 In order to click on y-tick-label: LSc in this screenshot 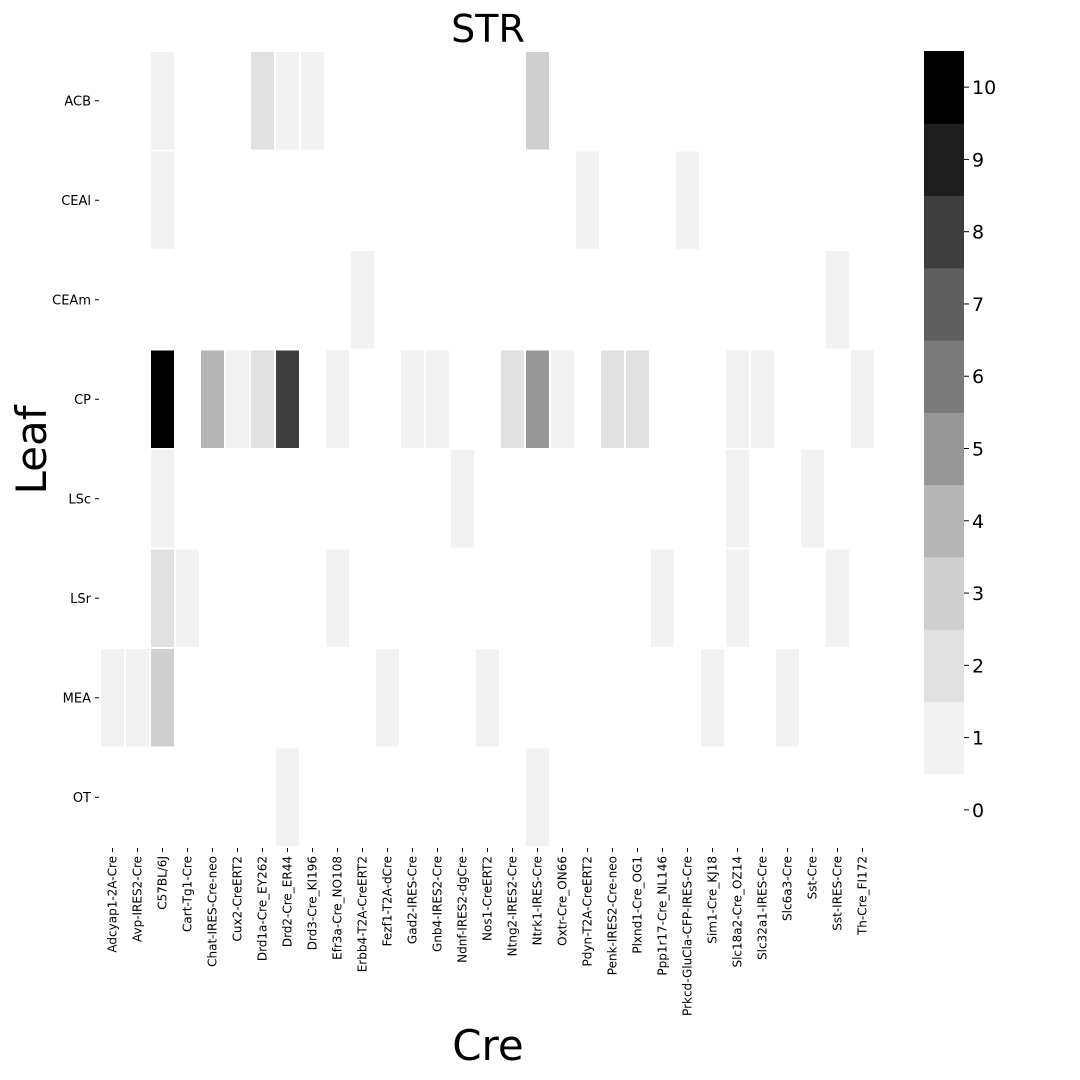, I will do `click(79, 499)`.